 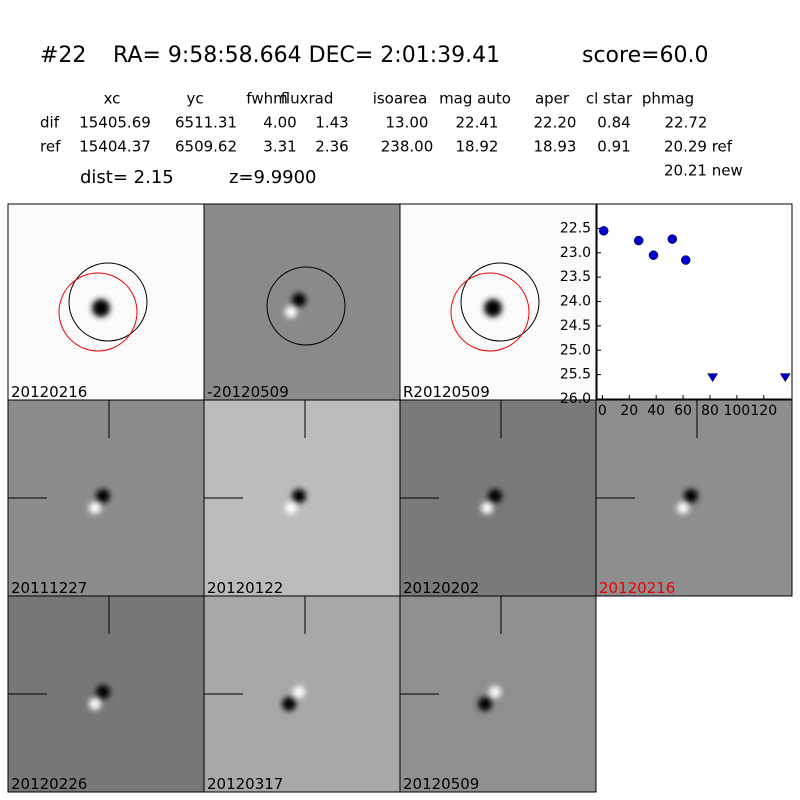 What do you see at coordinates (477, 147) in the screenshot?
I see `cell: 18.92` at bounding box center [477, 147].